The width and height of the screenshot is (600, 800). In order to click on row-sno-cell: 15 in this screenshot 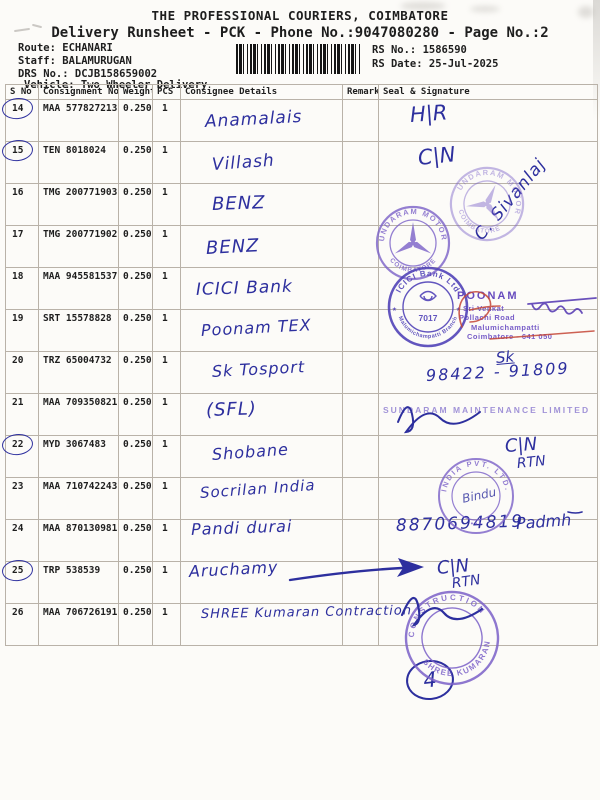, I will do `click(22, 162)`.